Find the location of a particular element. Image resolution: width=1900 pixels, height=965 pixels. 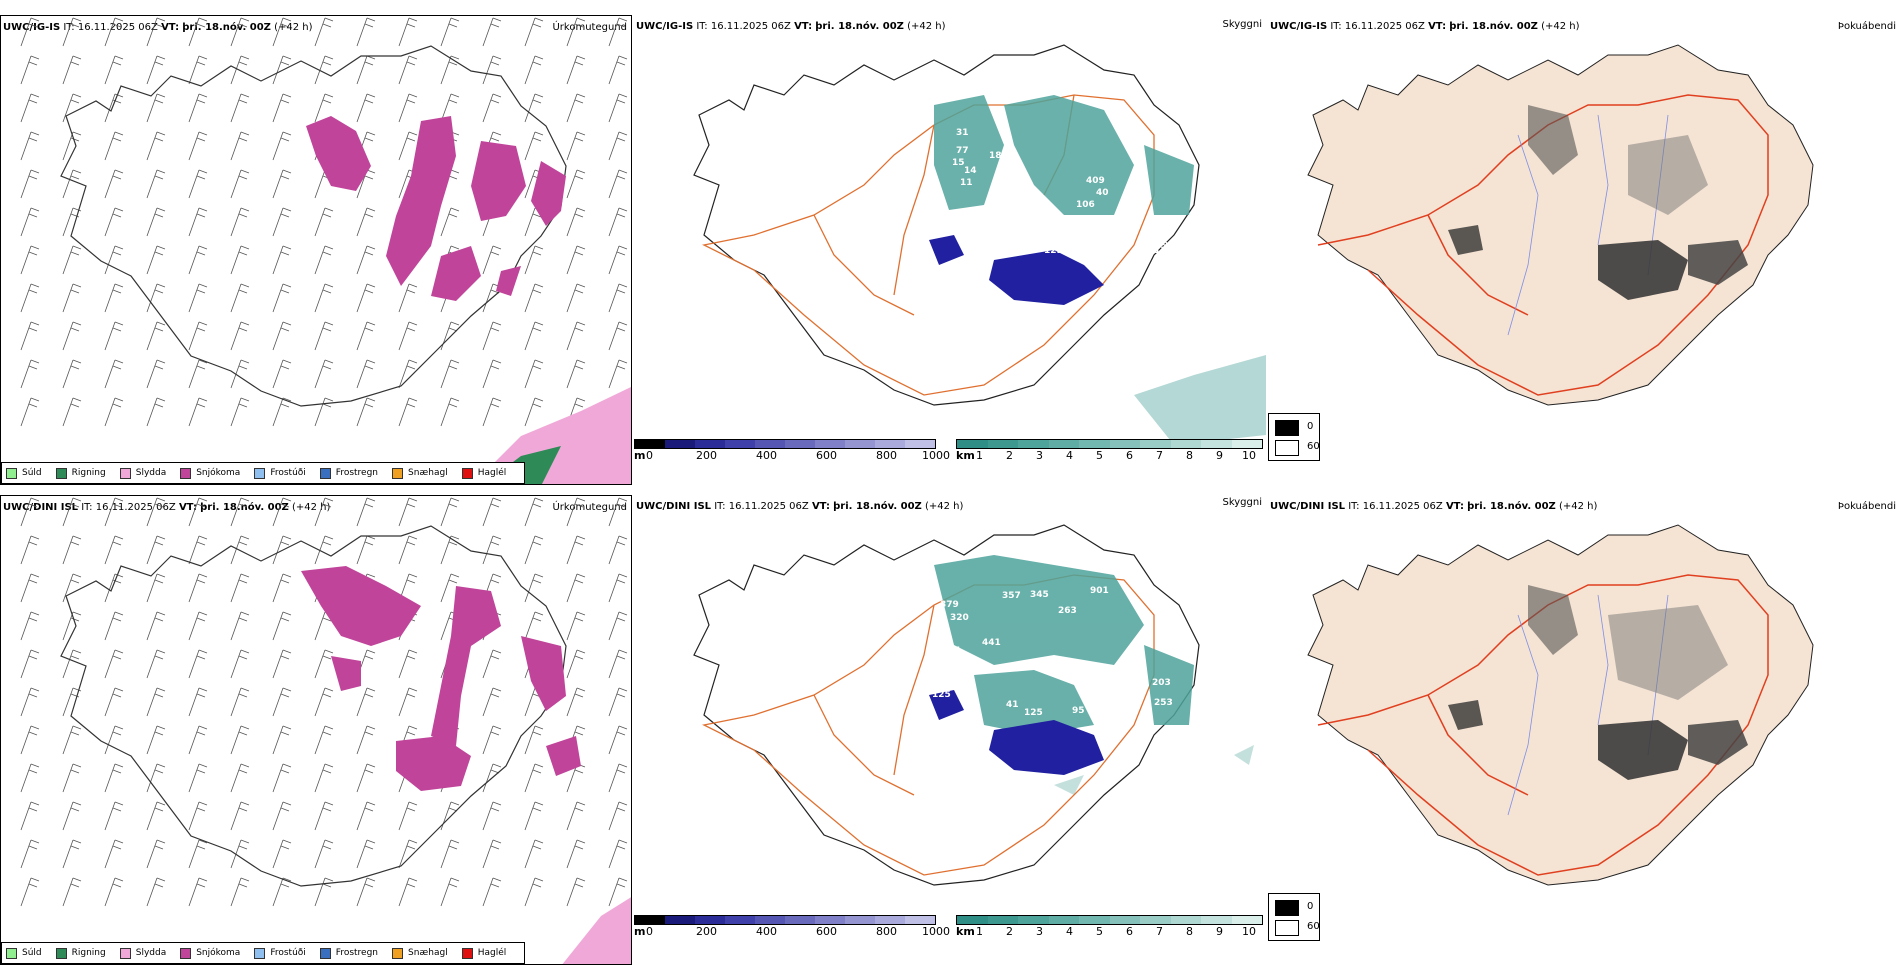

ceiling-label: 131 is located at coordinates (1173, 143).